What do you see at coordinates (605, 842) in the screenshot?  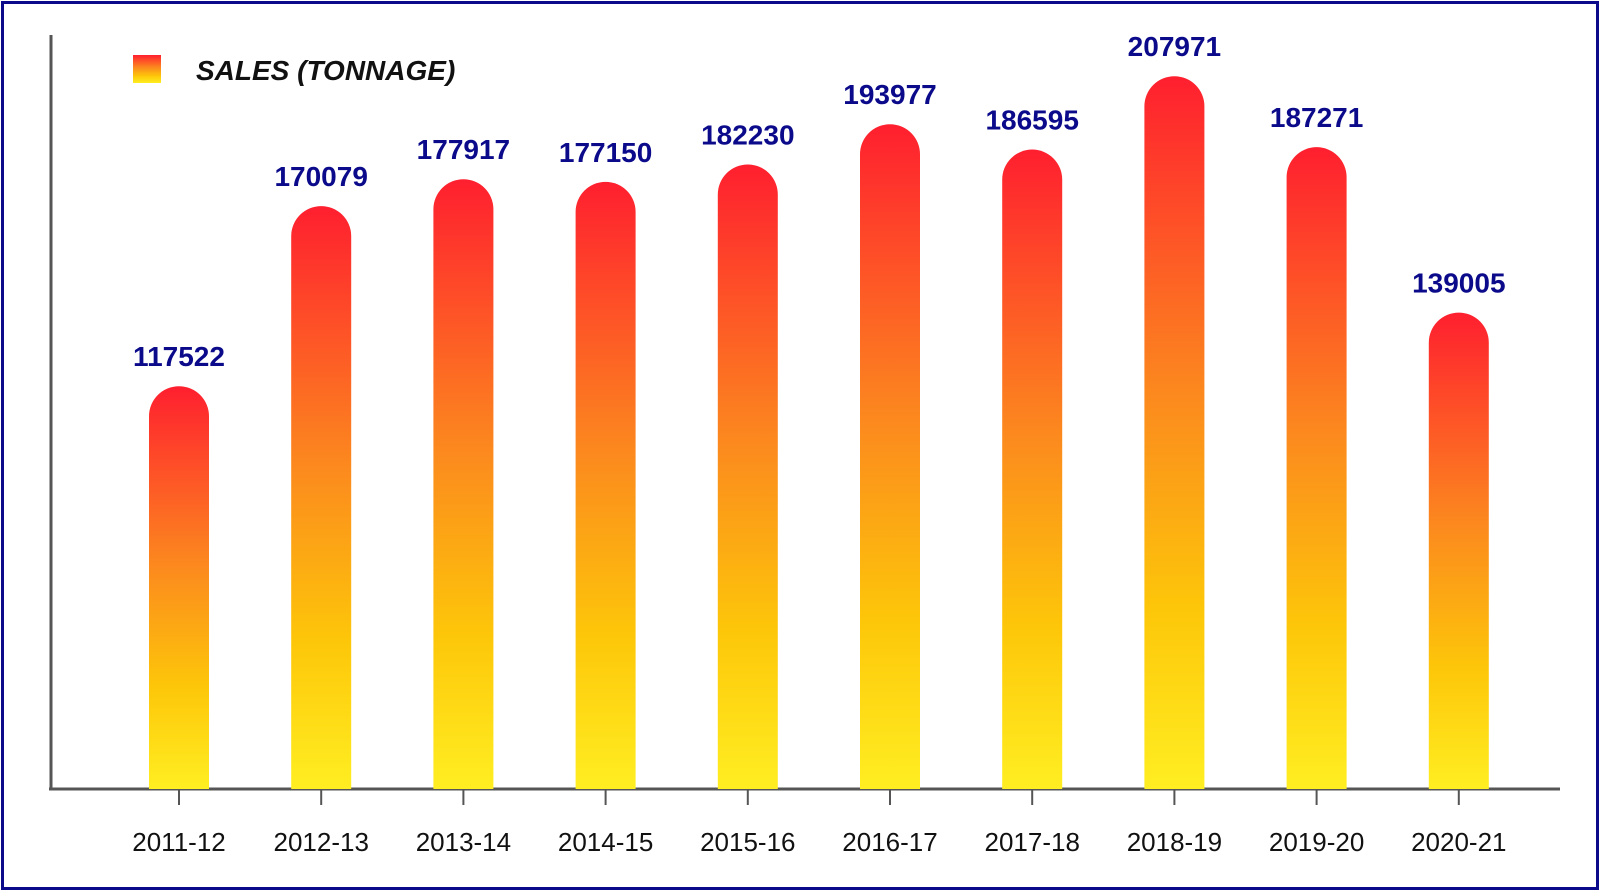 I see `x-tick-label-2014-15: 2014-15` at bounding box center [605, 842].